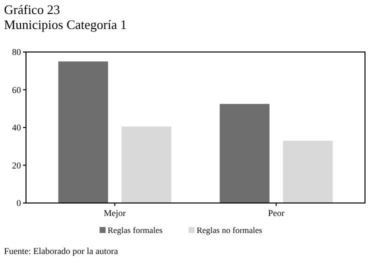  I want to click on x-tick-label: Peor, so click(276, 213).